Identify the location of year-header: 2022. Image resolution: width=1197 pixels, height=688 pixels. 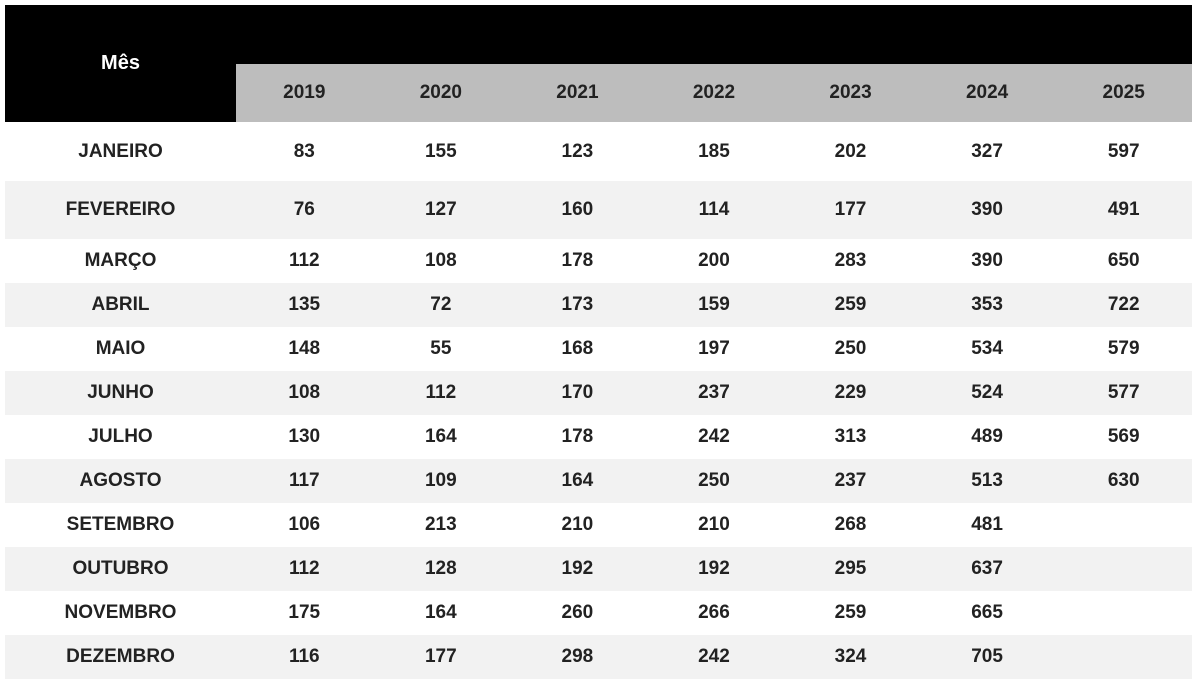
(714, 93).